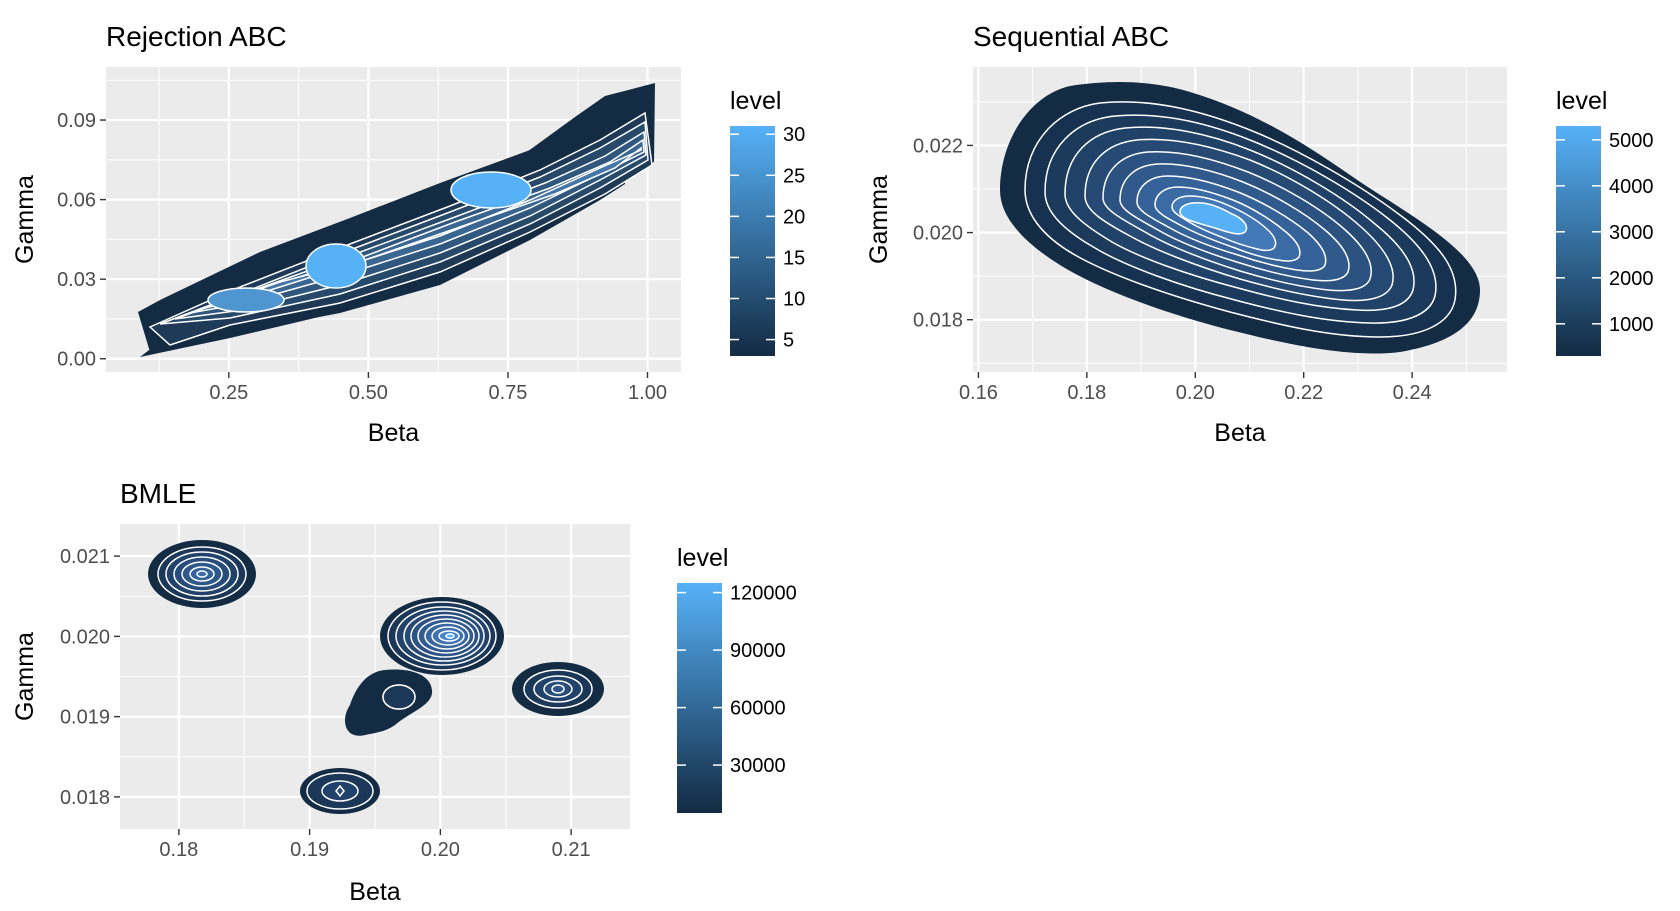 Image resolution: width=1680 pixels, height=911 pixels. I want to click on colorbar-label: 90000, so click(758, 651).